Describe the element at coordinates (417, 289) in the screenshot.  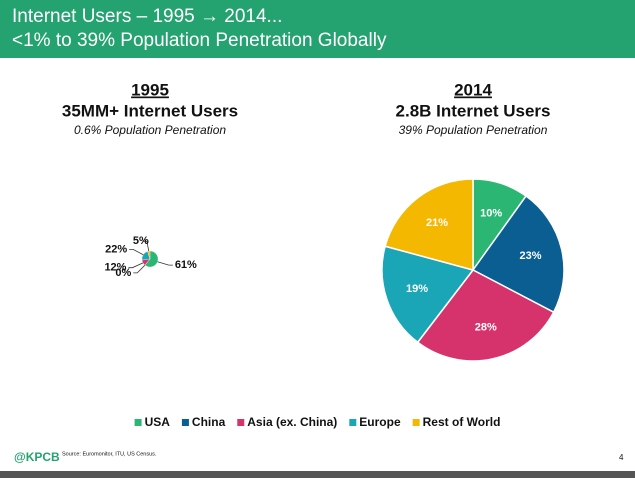
I see `value-label: 19%` at that location.